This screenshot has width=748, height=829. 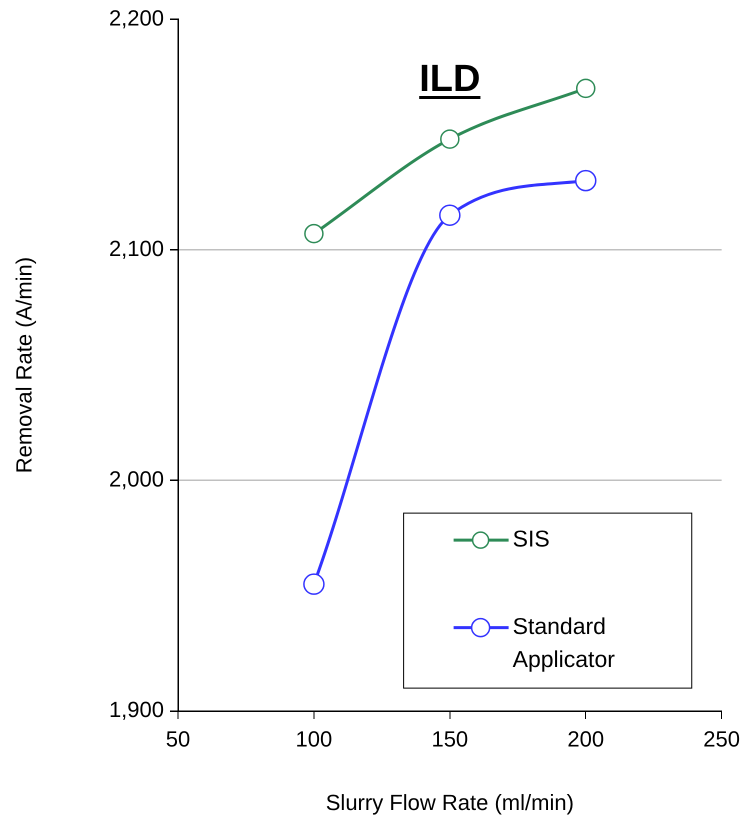 What do you see at coordinates (531, 538) in the screenshot?
I see `legend-label: SIS` at bounding box center [531, 538].